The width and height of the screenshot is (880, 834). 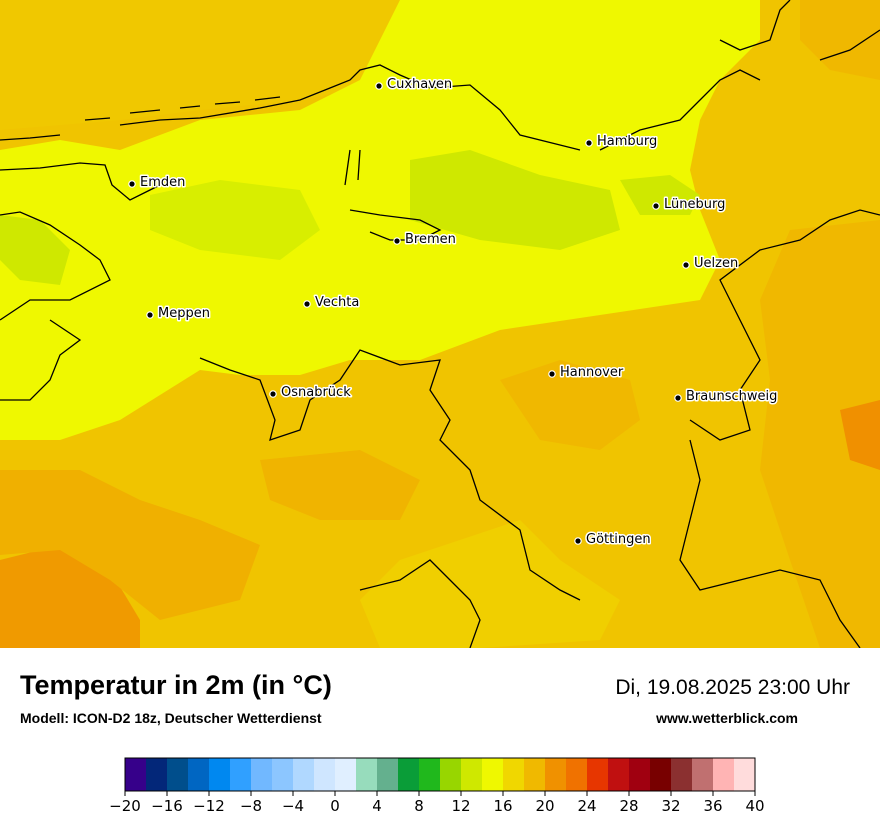 What do you see at coordinates (167, 806) in the screenshot?
I see `legend-tick-label: −16` at bounding box center [167, 806].